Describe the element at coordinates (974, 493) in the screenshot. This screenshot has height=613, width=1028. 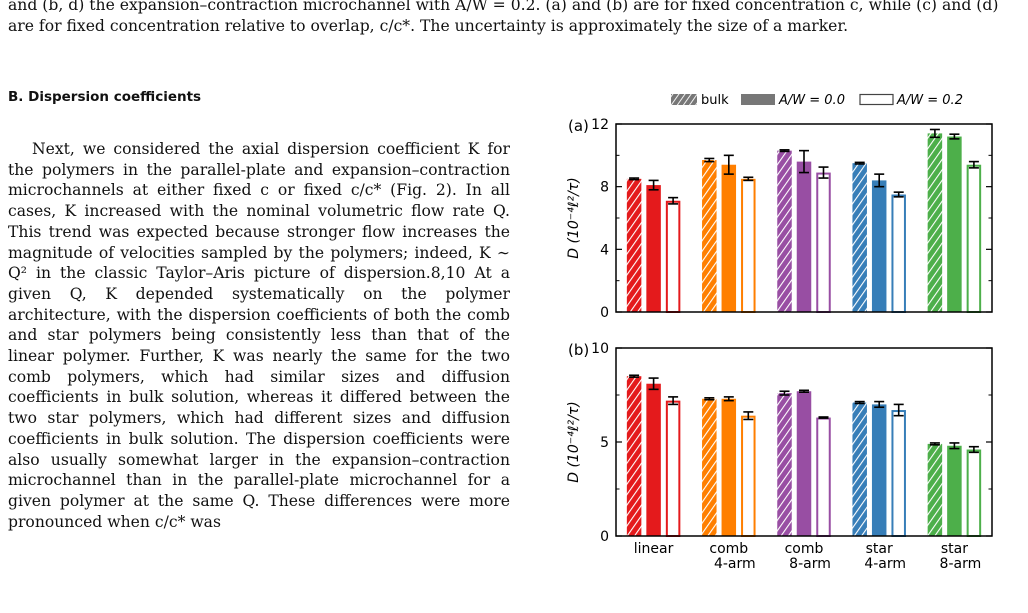
I see `bar-1-star8-s2` at that location.